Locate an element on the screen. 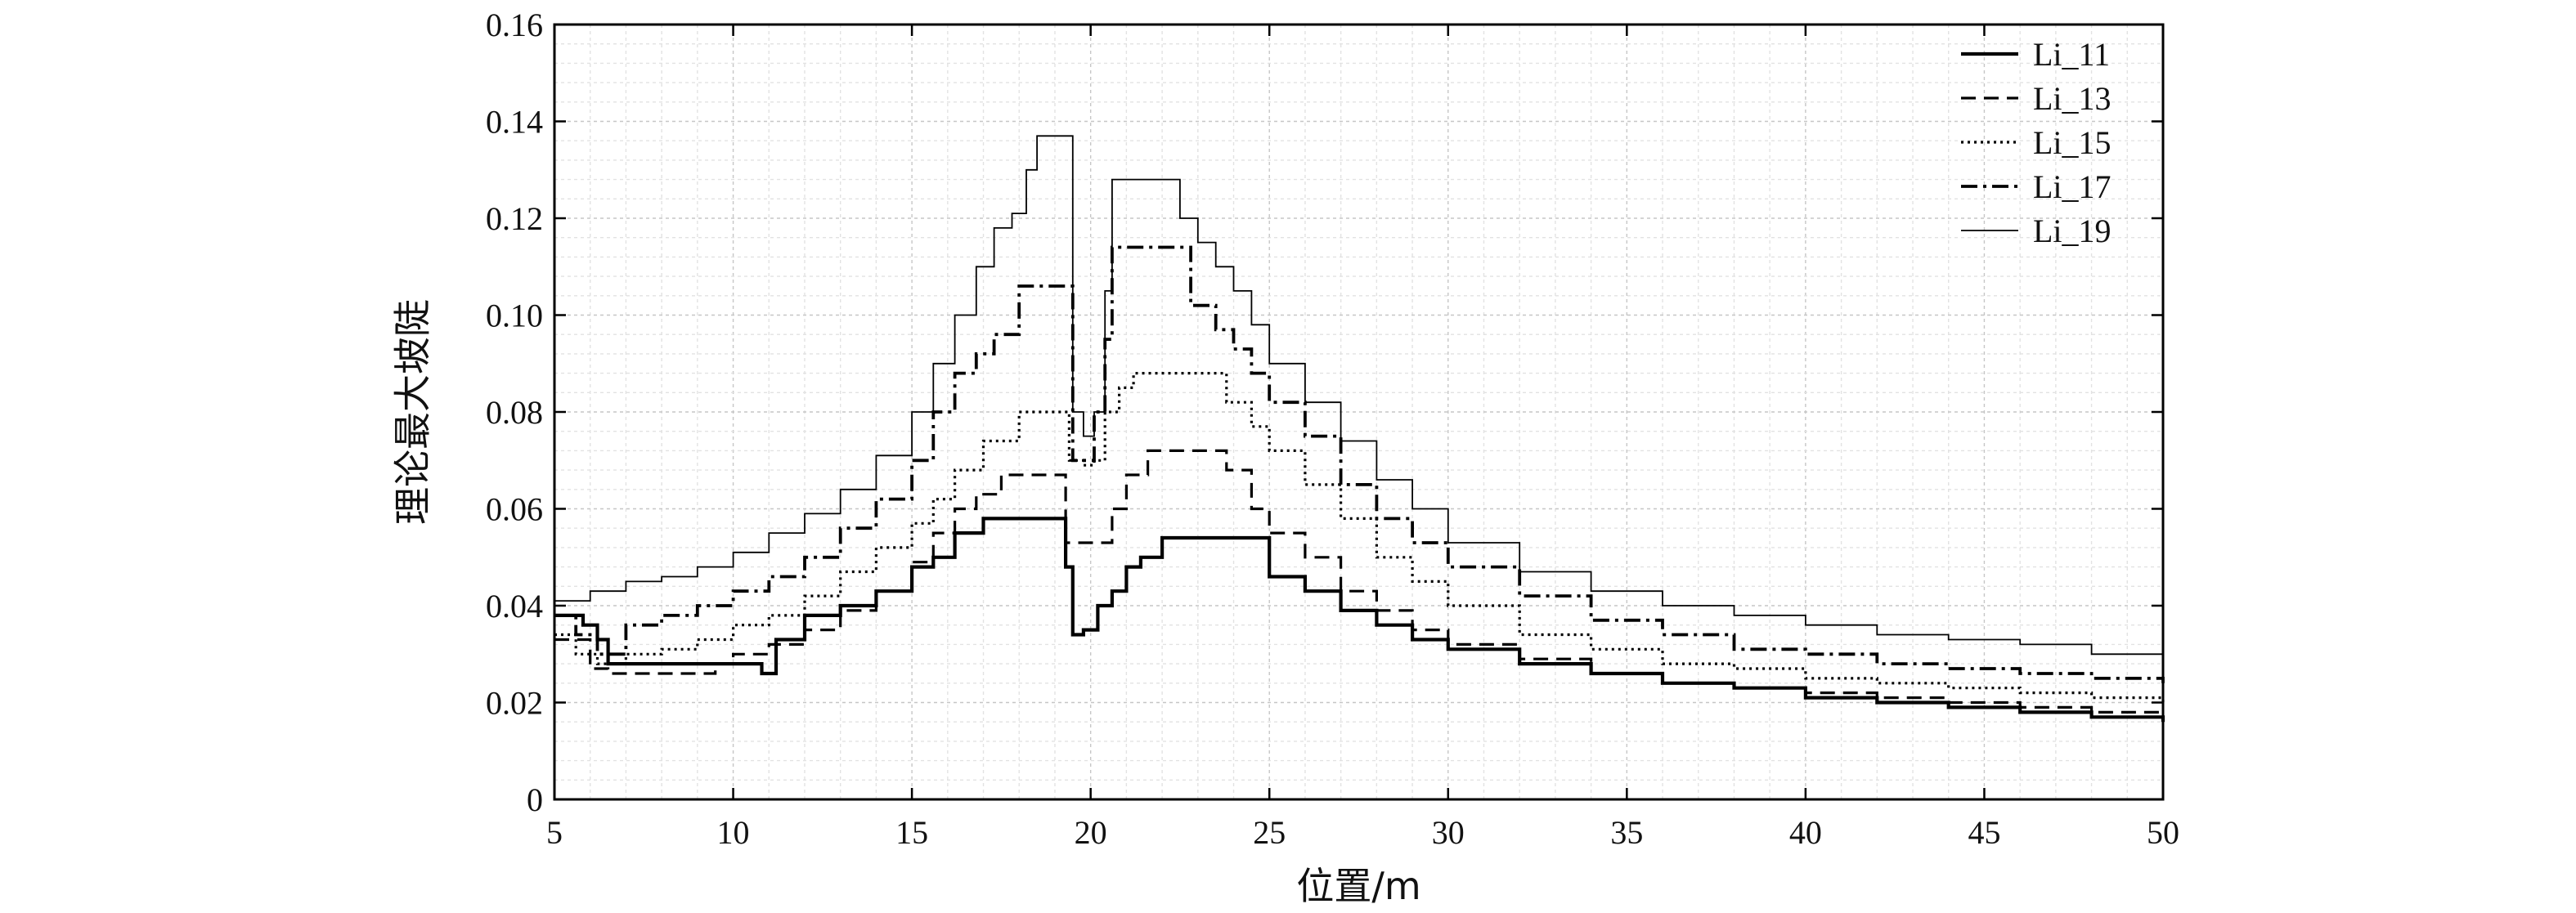 The height and width of the screenshot is (913, 2576). x-tick-label: 45 is located at coordinates (1984, 832).